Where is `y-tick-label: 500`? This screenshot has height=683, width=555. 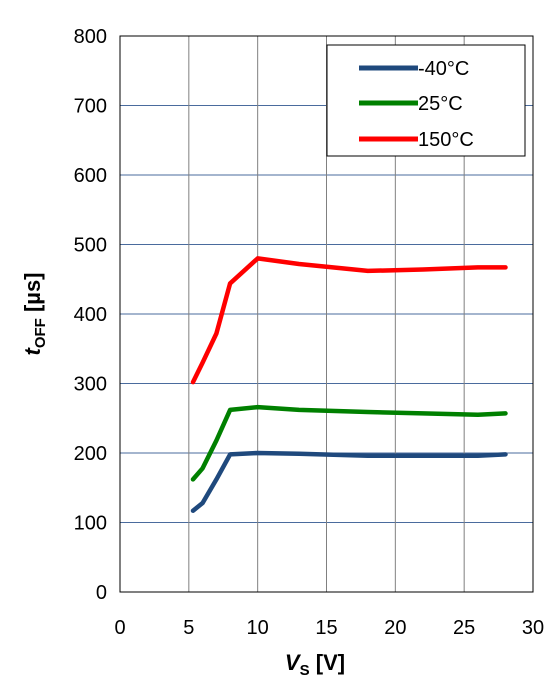 y-tick-label: 500 is located at coordinates (90, 246).